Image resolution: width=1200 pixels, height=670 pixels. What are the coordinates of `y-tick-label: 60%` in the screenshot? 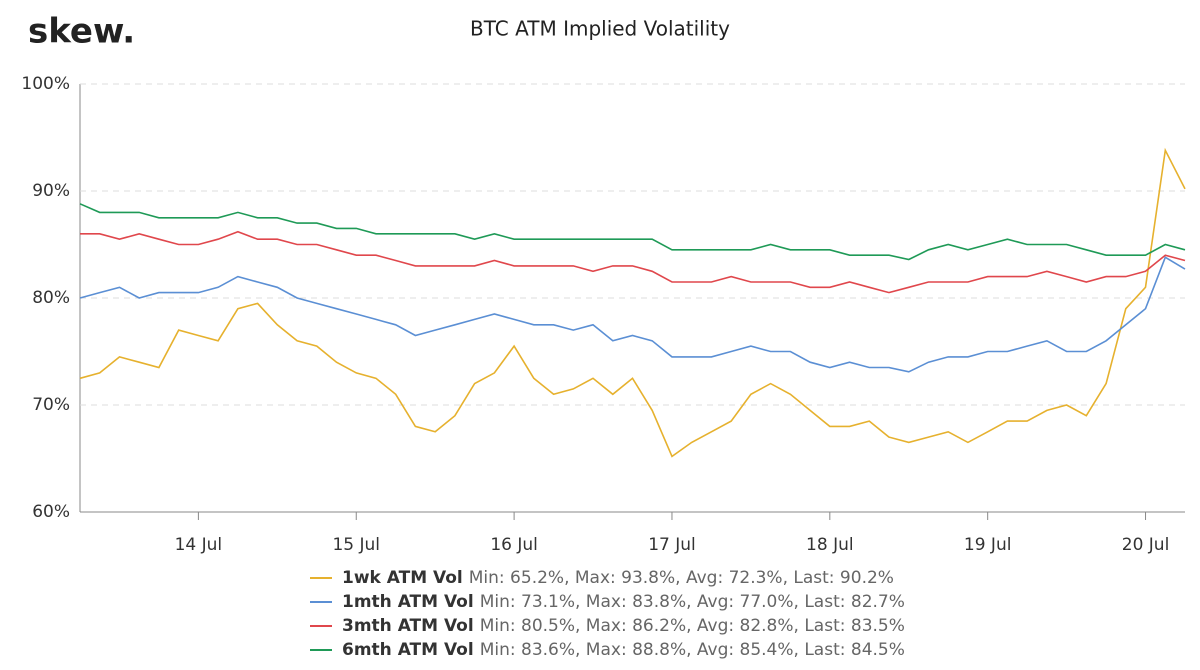 It's located at (51, 512).